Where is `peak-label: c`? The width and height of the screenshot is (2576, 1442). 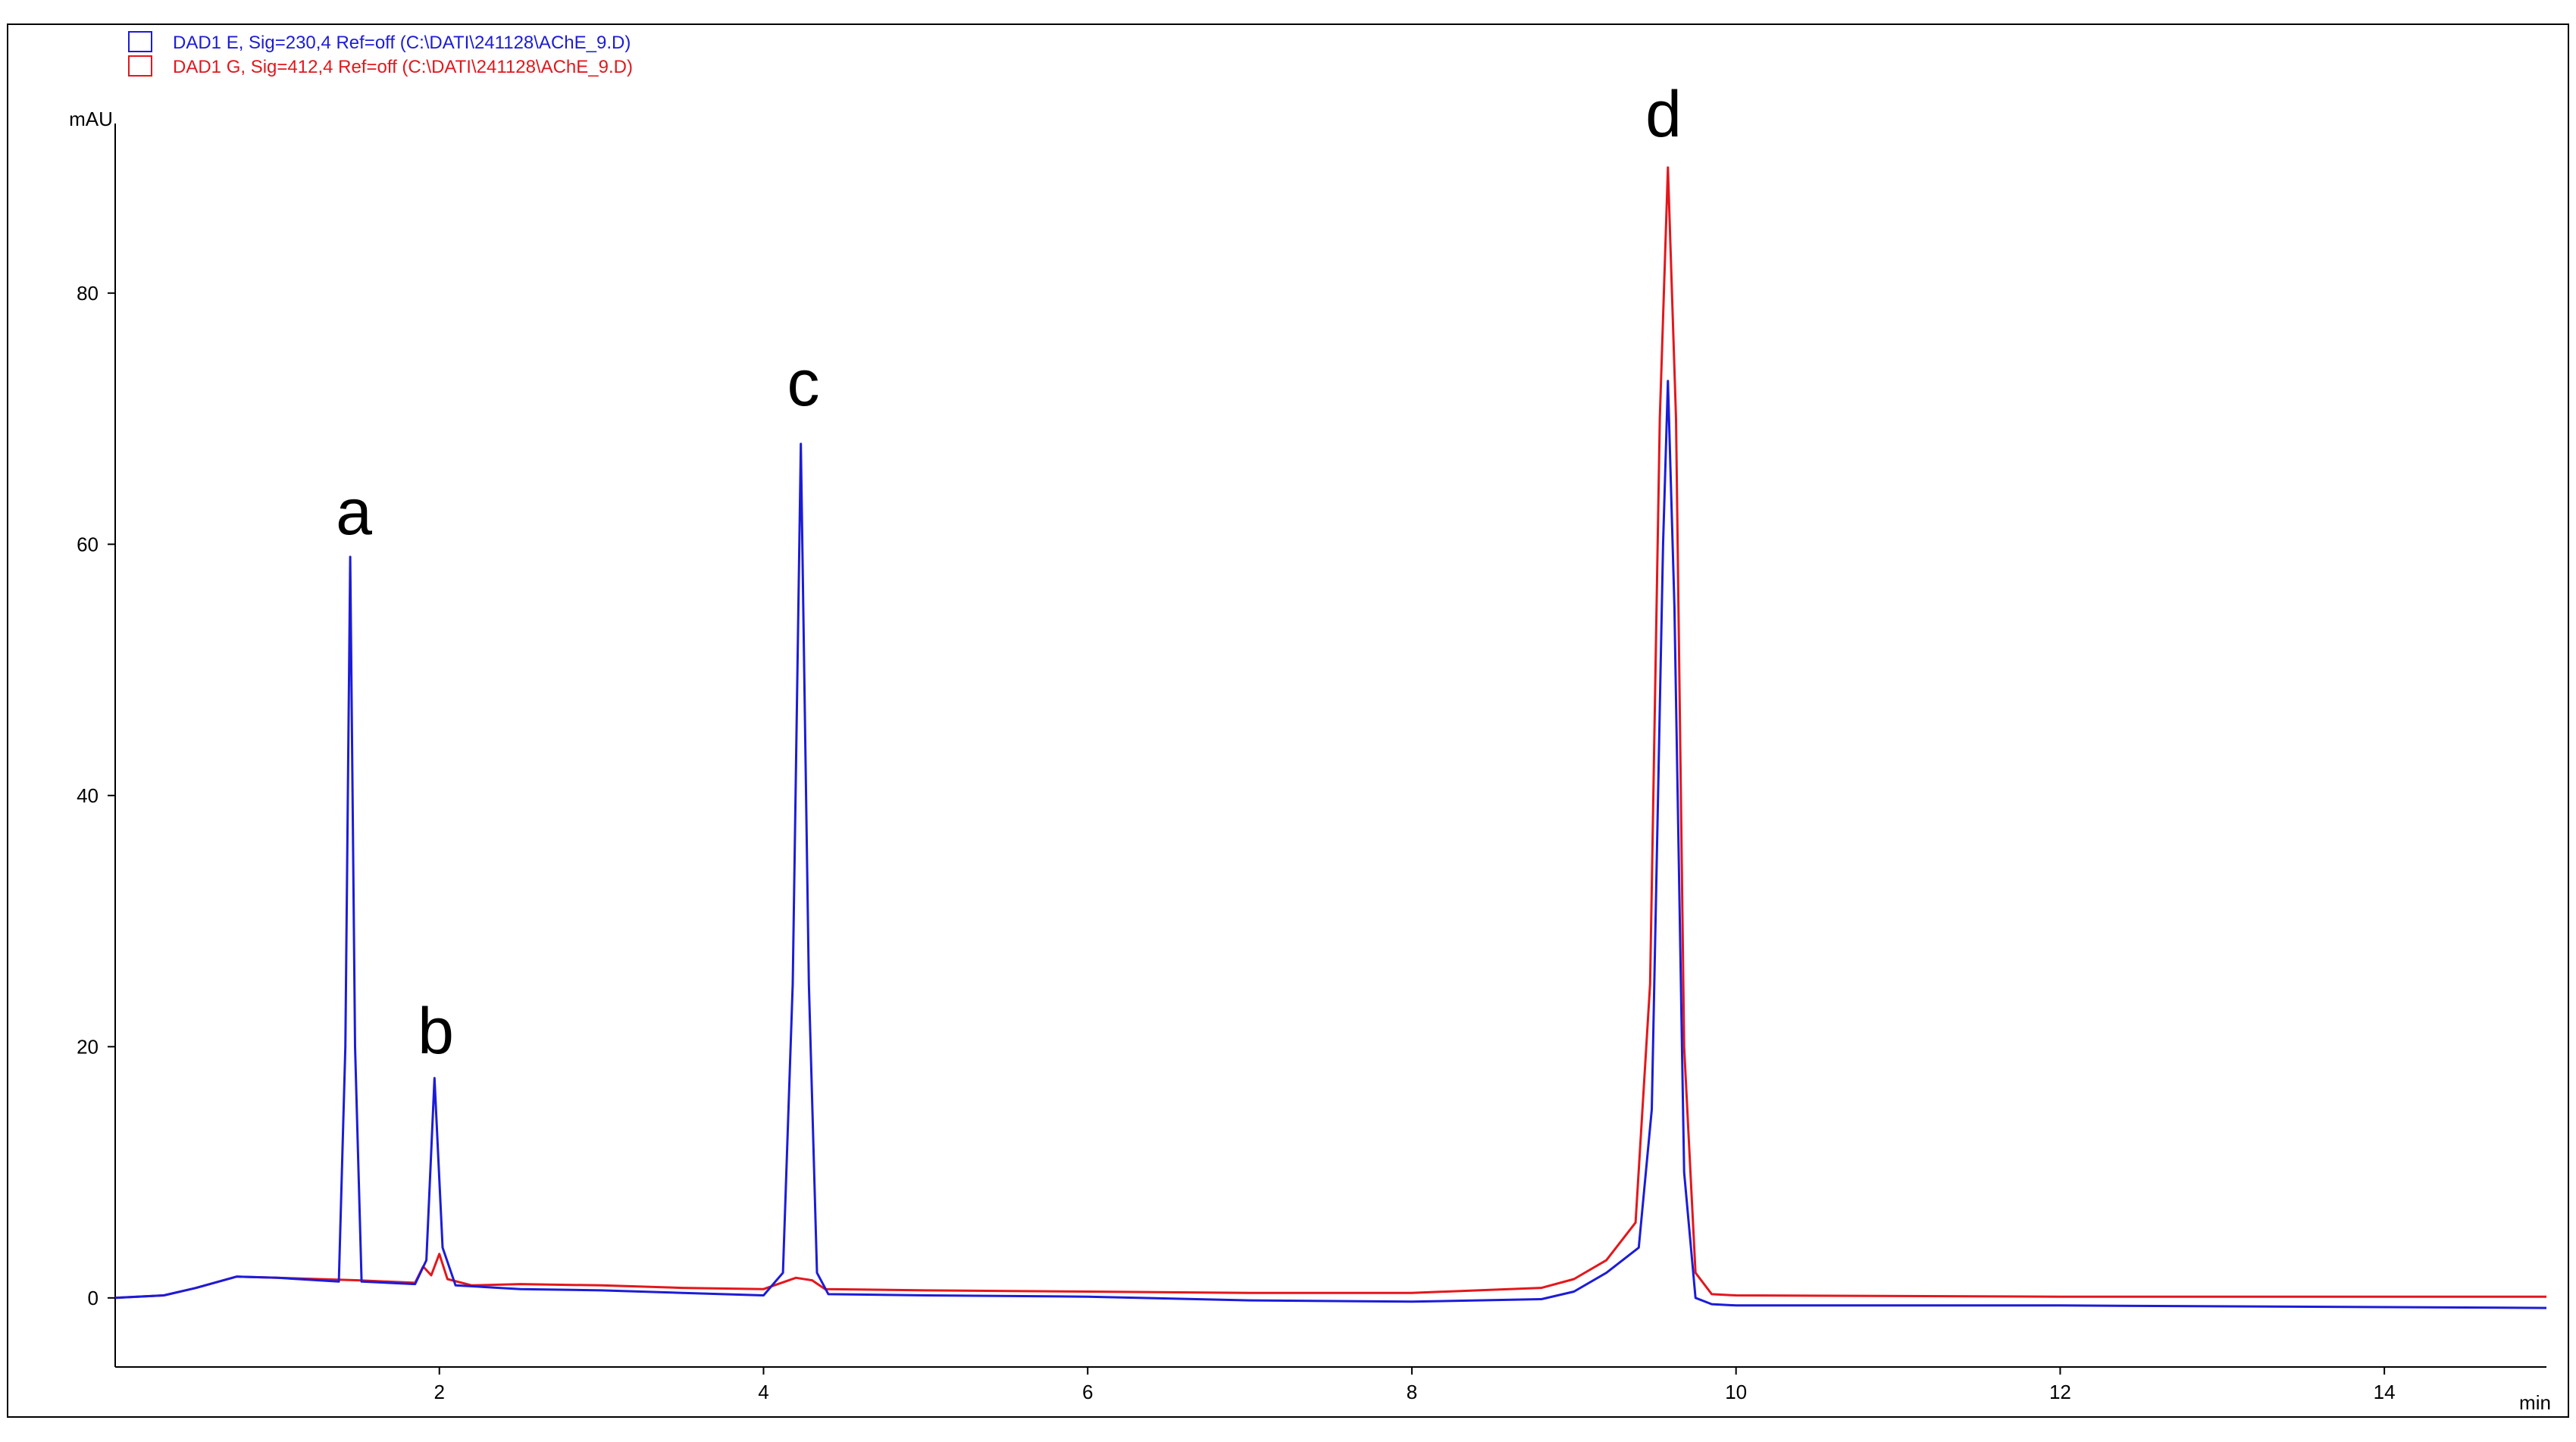 peak-label: c is located at coordinates (803, 383).